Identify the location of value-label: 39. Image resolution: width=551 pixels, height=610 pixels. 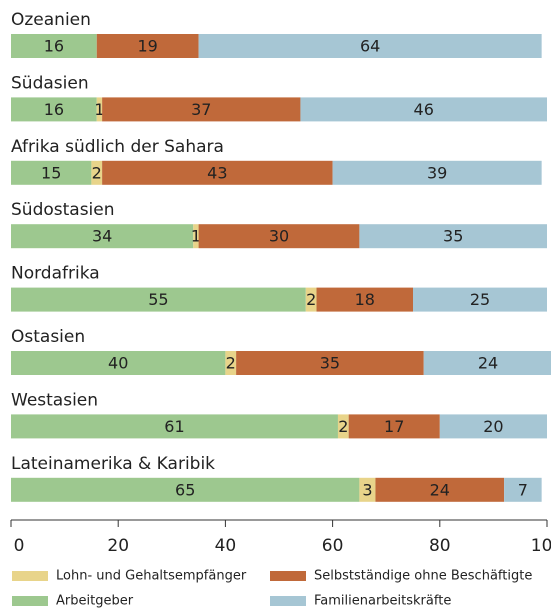
(437, 172).